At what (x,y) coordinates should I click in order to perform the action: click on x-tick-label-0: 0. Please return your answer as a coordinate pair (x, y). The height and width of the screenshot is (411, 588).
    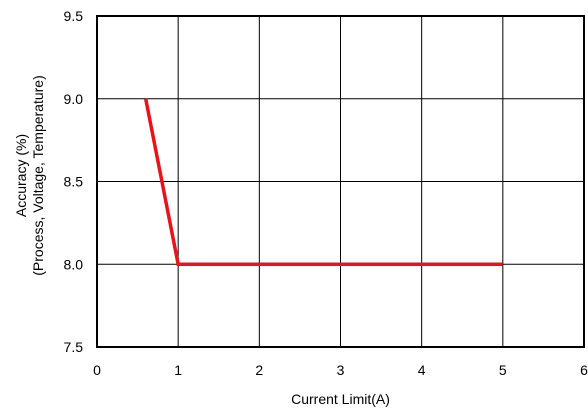
    Looking at the image, I should click on (97, 370).